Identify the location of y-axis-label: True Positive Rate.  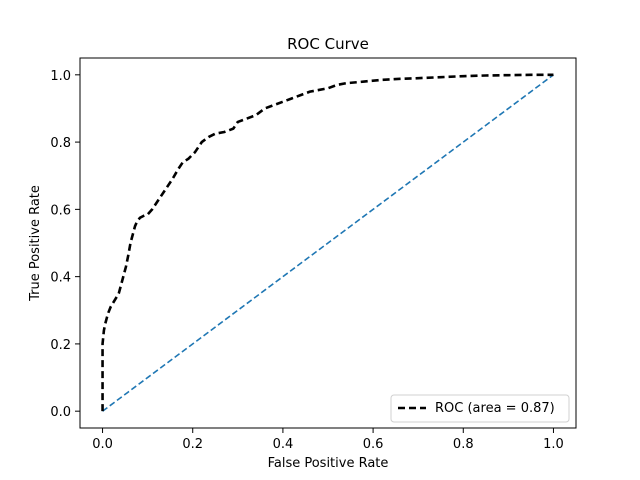
(35, 243).